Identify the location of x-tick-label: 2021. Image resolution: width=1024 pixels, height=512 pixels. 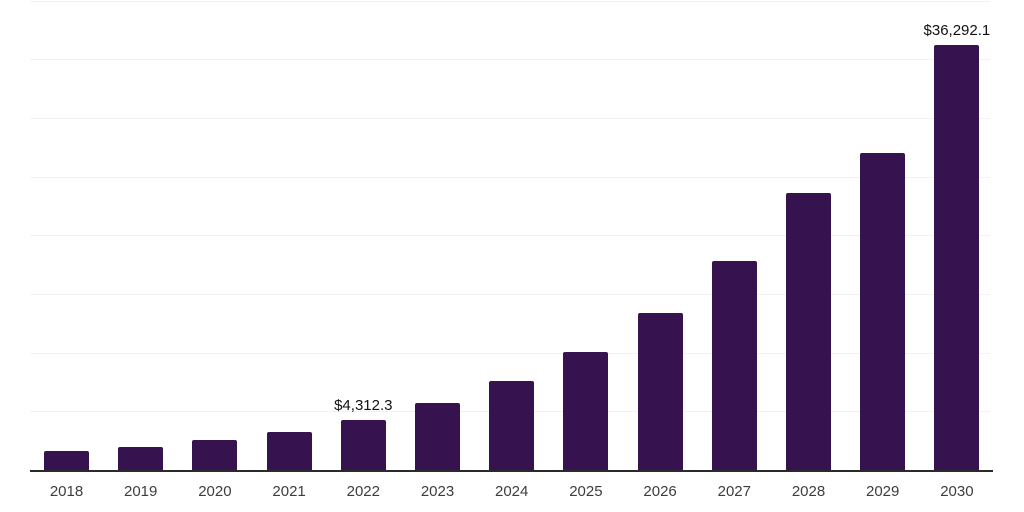
(289, 491).